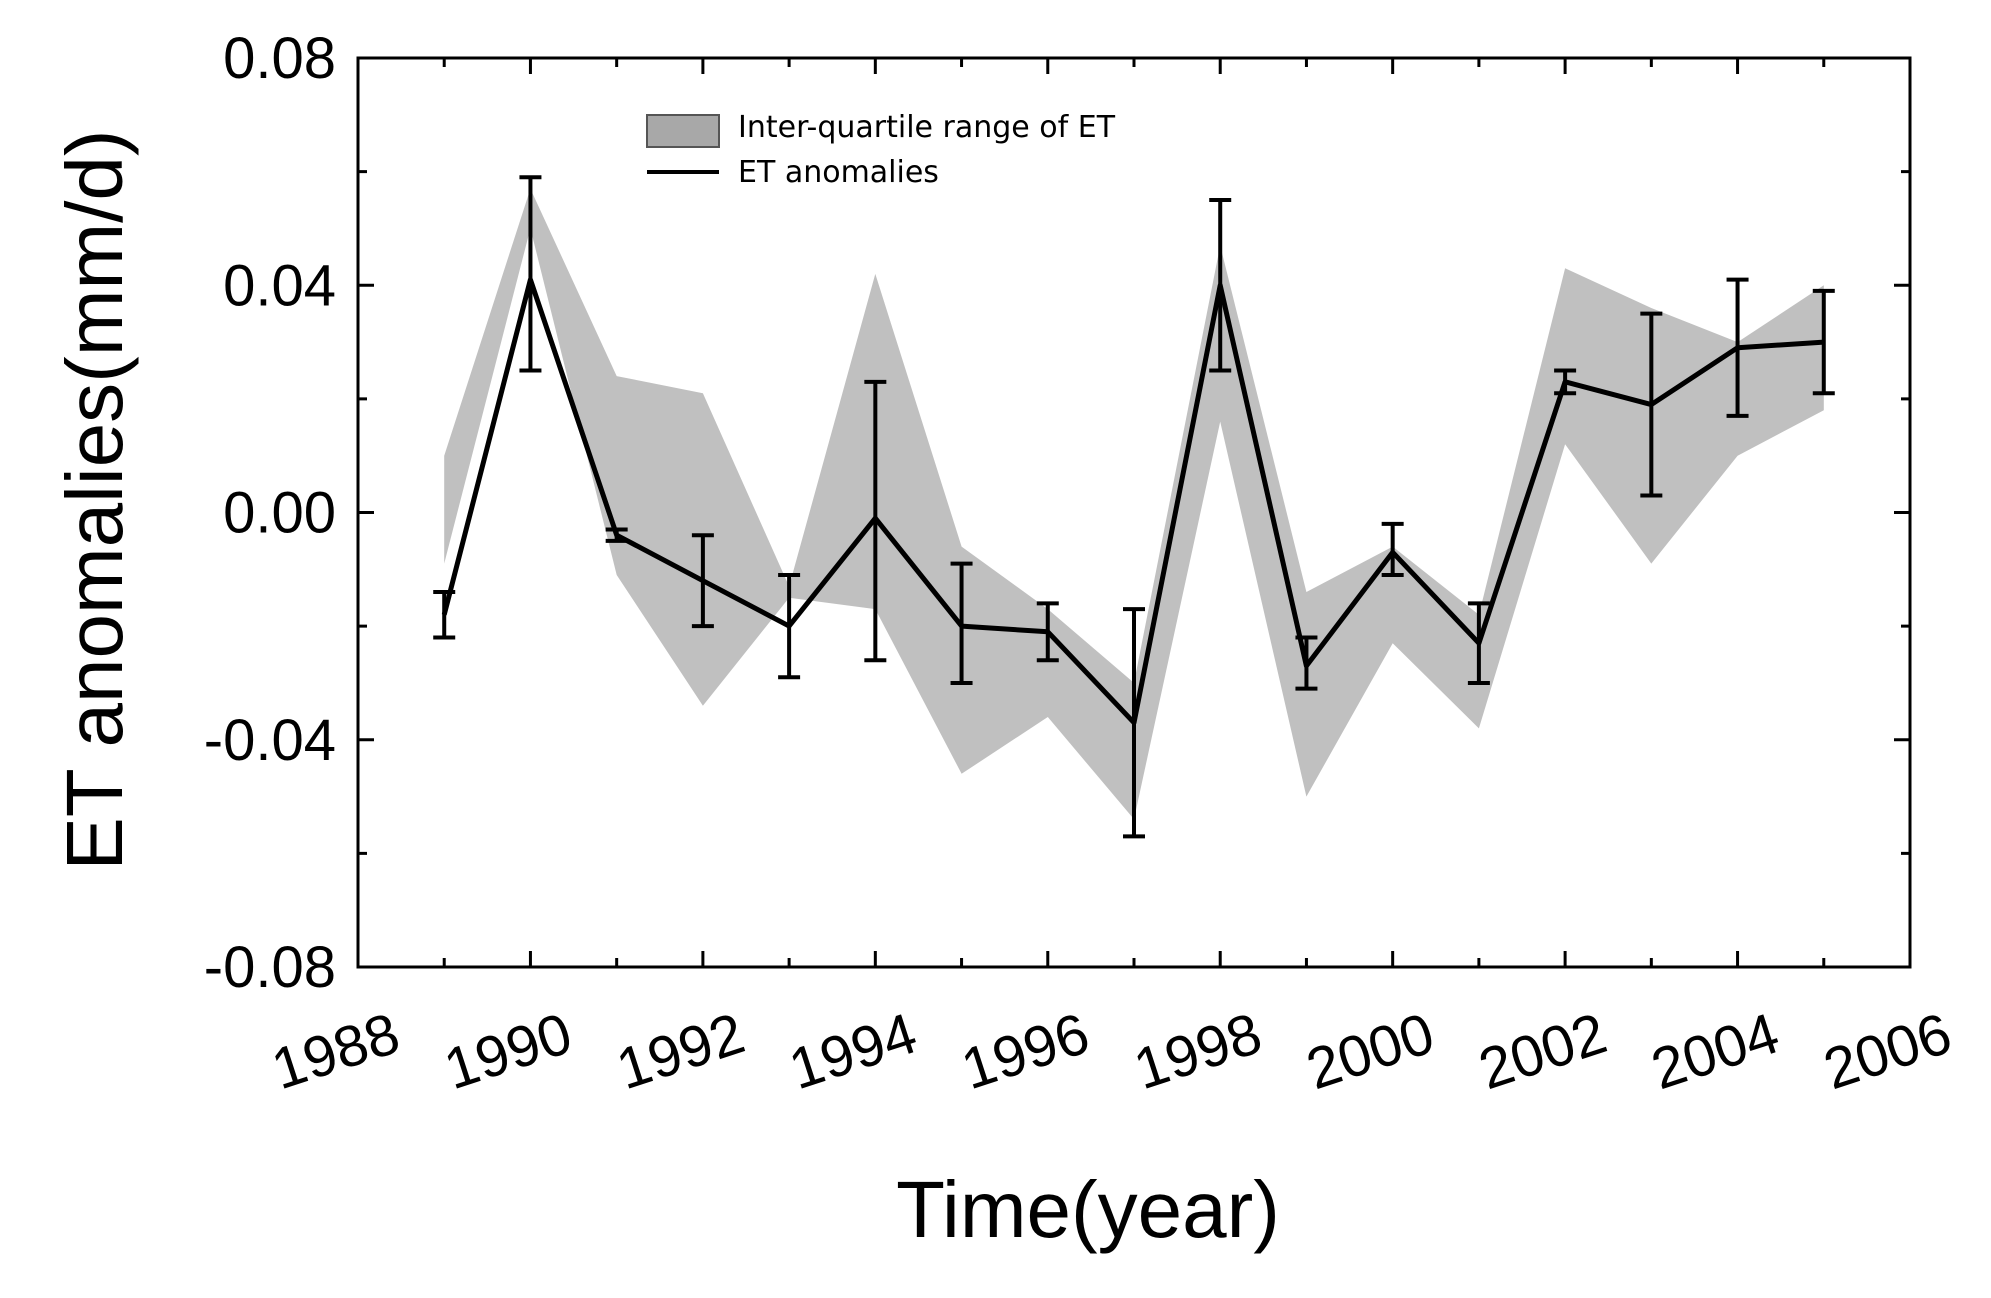 The image size is (1991, 1298). Describe the element at coordinates (279, 285) in the screenshot. I see `y-tick-label: 0.04` at that location.